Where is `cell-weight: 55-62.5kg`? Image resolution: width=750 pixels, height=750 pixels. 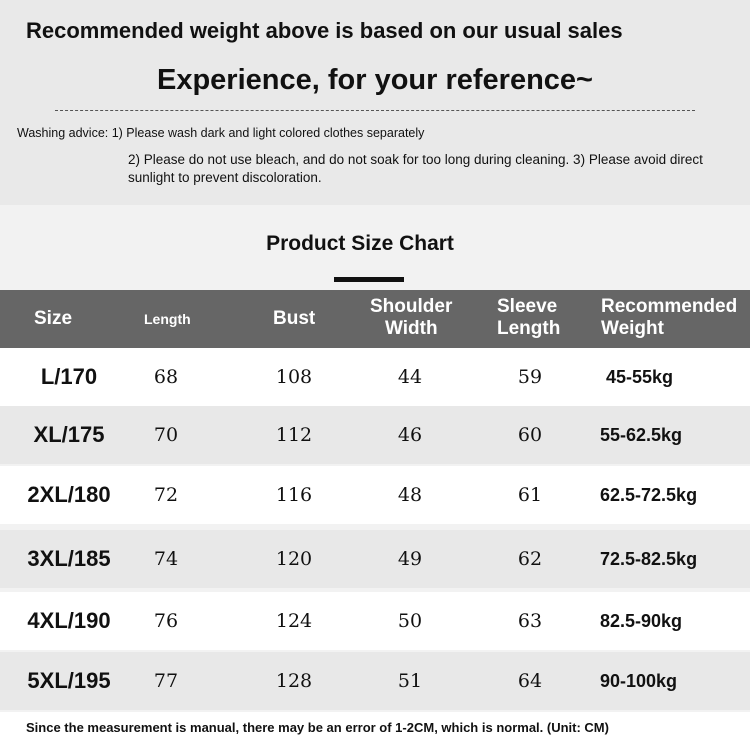 cell-weight: 55-62.5kg is located at coordinates (641, 434).